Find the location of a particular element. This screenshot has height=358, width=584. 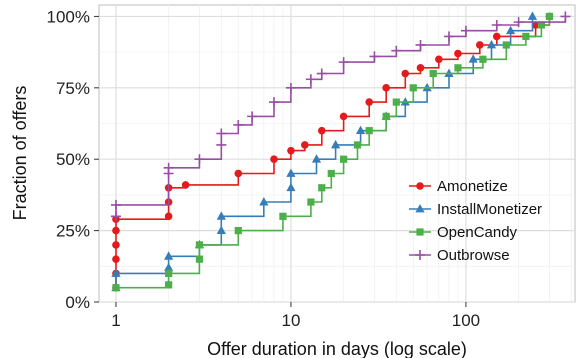

y-tick-label: 75% is located at coordinates (73, 88).